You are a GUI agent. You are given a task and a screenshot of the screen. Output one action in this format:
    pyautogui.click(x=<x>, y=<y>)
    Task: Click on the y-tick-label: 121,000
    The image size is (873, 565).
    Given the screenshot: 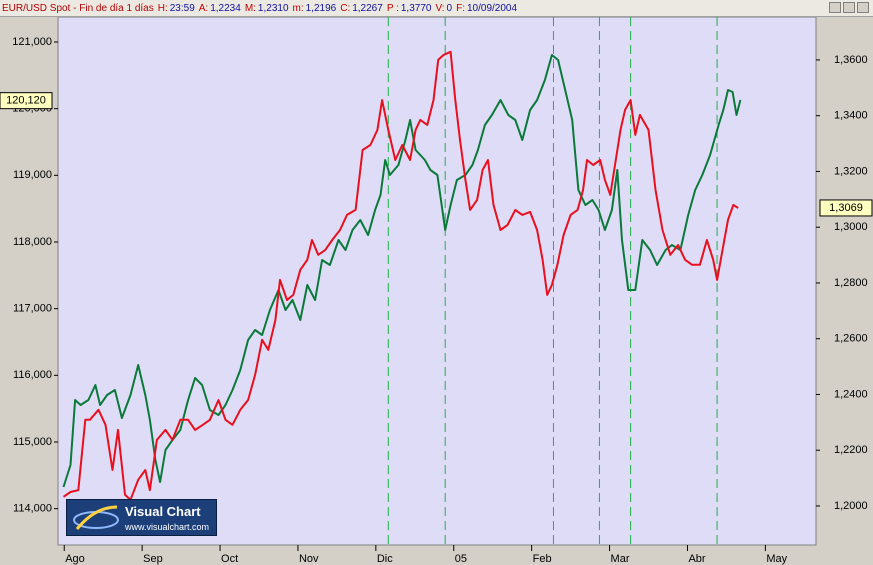 What is the action you would take?
    pyautogui.click(x=32, y=42)
    